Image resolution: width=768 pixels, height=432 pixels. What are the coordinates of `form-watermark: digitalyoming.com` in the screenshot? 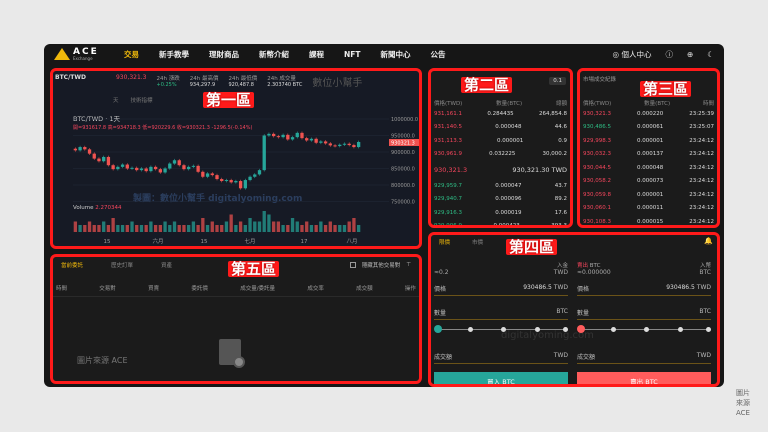 It's located at (547, 335).